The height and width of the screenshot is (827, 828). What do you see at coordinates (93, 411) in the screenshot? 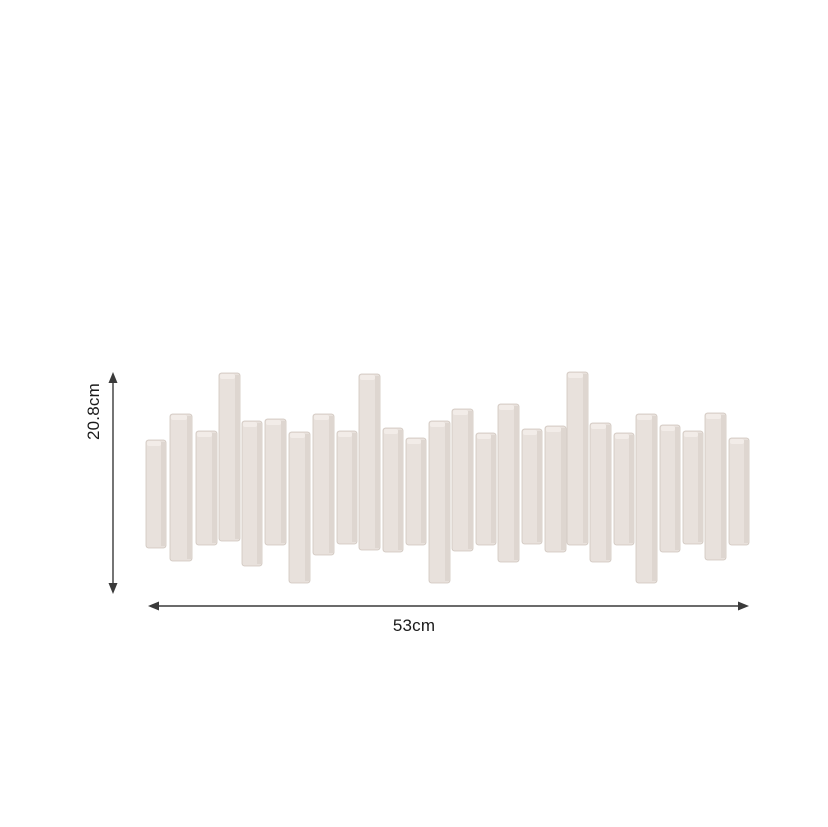
I see `height-dimension-label: 20.8cm` at bounding box center [93, 411].